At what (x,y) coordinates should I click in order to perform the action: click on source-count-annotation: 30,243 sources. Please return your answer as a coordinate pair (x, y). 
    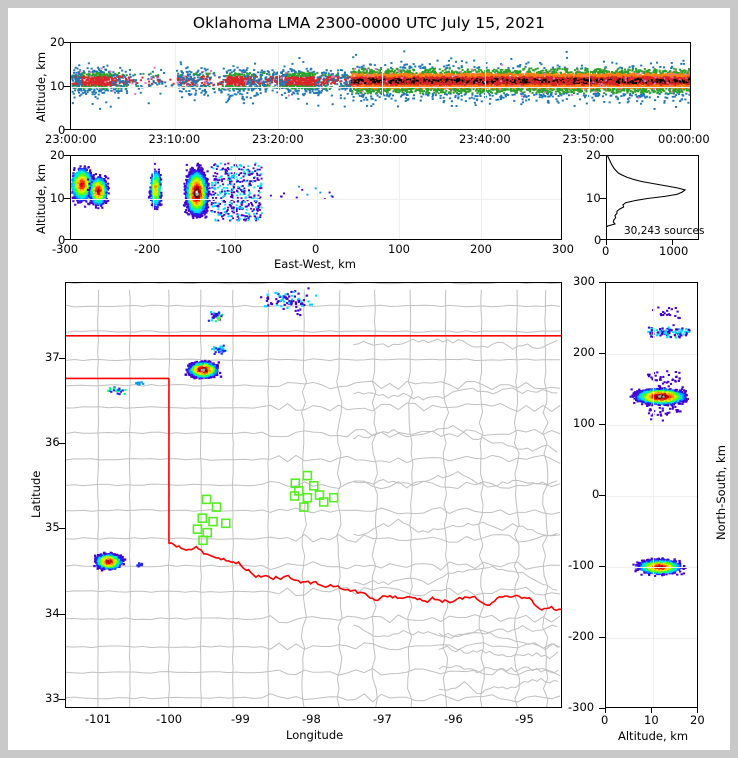
    Looking at the image, I should click on (664, 231).